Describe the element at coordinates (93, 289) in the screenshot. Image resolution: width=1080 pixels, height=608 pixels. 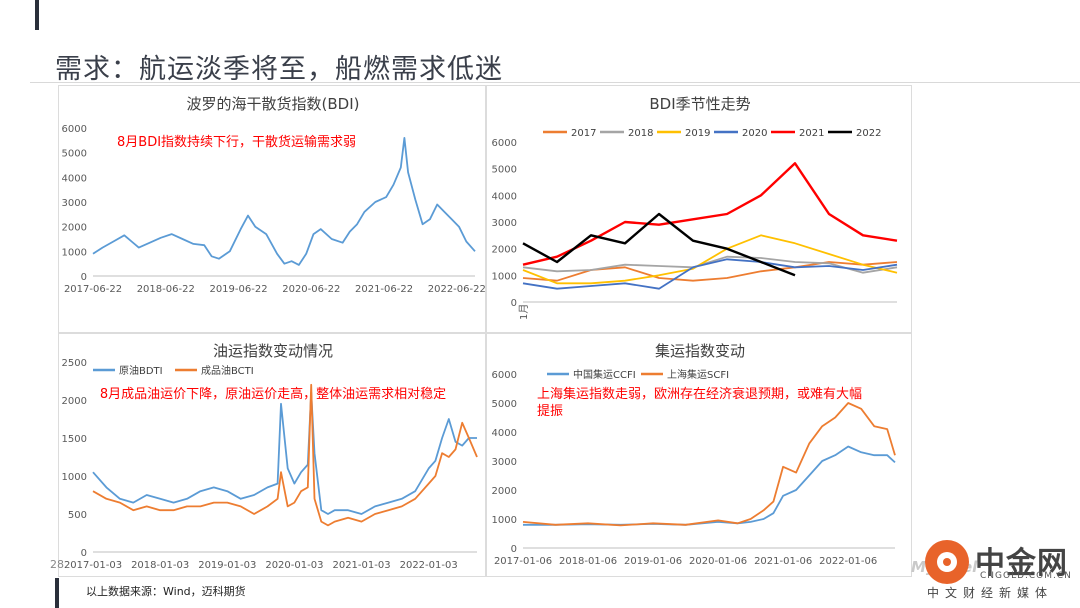
I see `x-tick-label: 2017-06-22` at that location.